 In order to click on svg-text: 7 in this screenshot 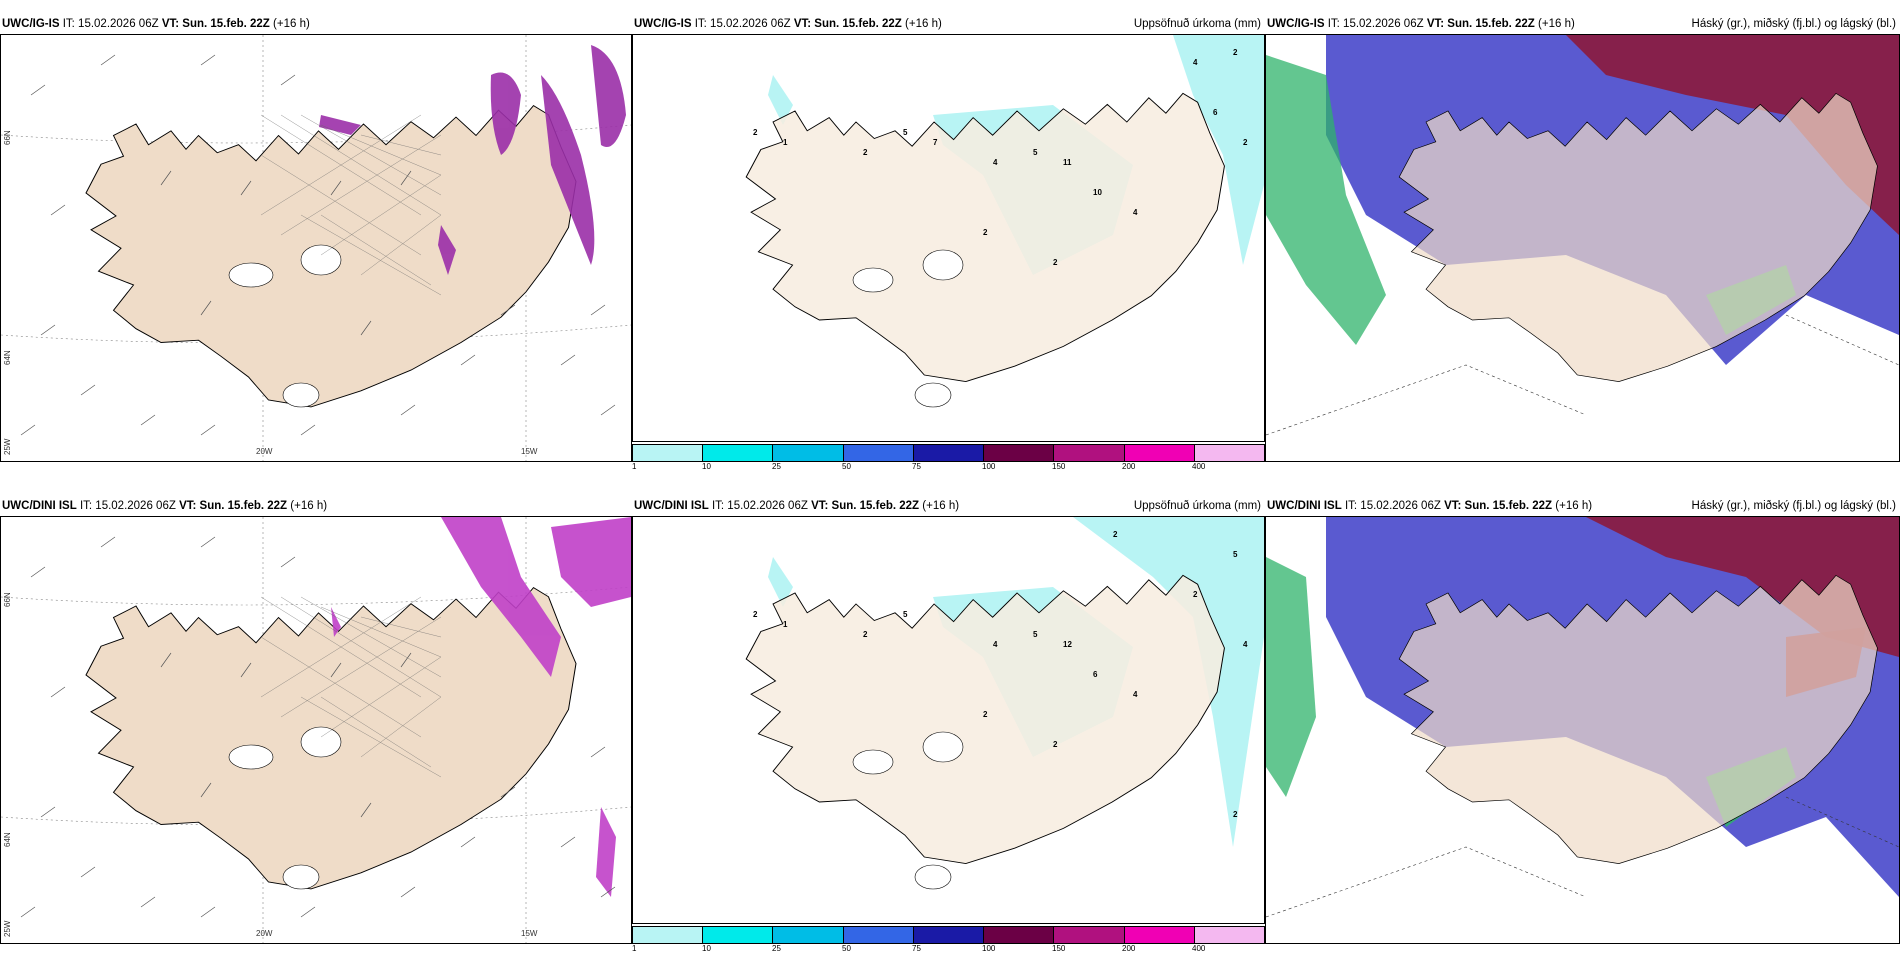, I will do `click(935, 142)`.